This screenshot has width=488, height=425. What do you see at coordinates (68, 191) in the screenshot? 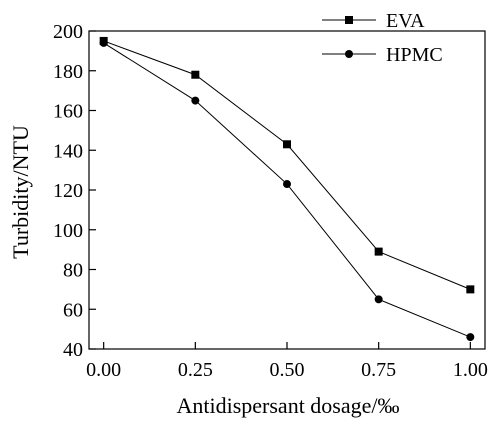
I see `y-tick-label: 120` at bounding box center [68, 191].